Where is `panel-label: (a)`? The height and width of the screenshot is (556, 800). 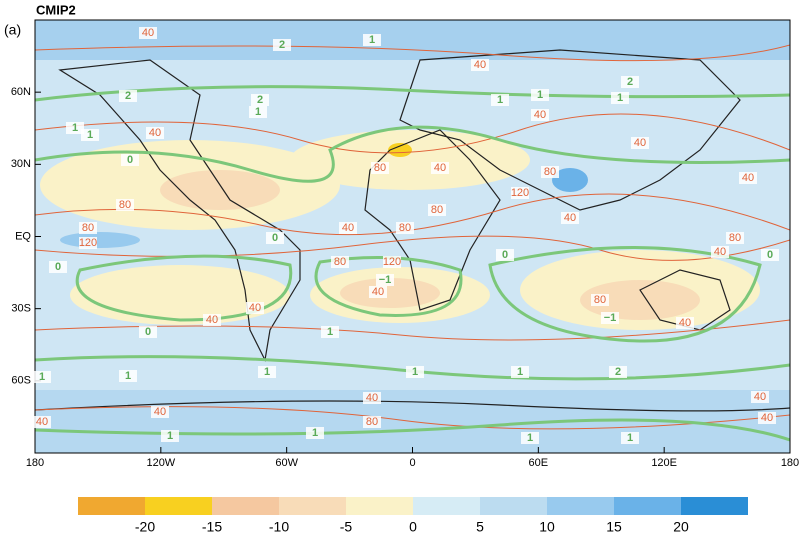 panel-label: (a) is located at coordinates (12, 30).